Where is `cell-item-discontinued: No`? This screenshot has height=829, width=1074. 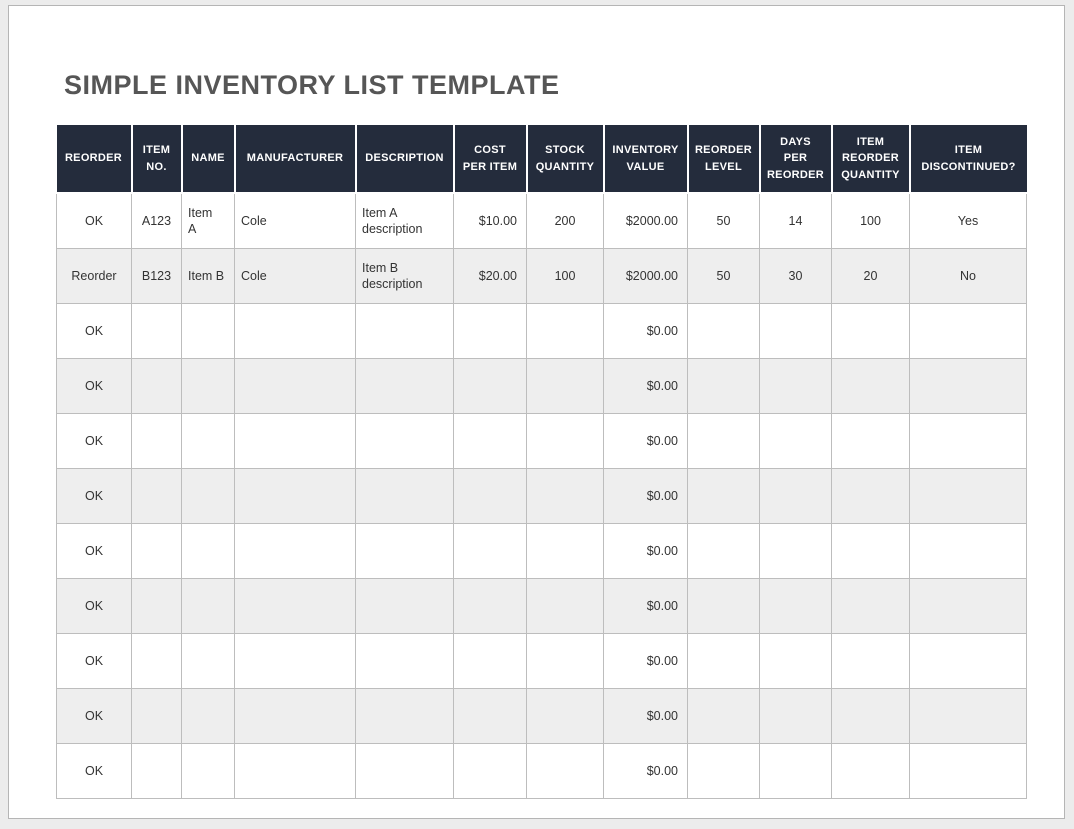 cell-item-discontinued: No is located at coordinates (968, 276).